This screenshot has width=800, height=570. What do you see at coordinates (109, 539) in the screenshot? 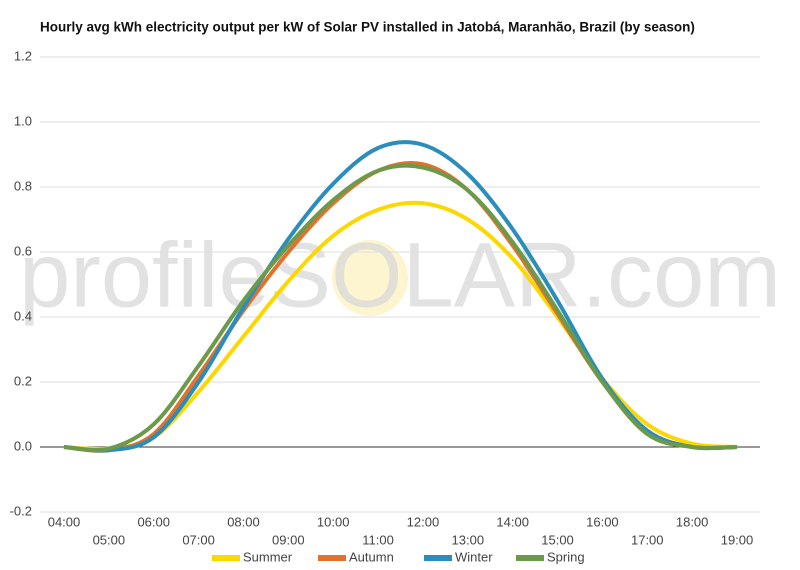
I see `x-tick-label: 05:00` at bounding box center [109, 539].